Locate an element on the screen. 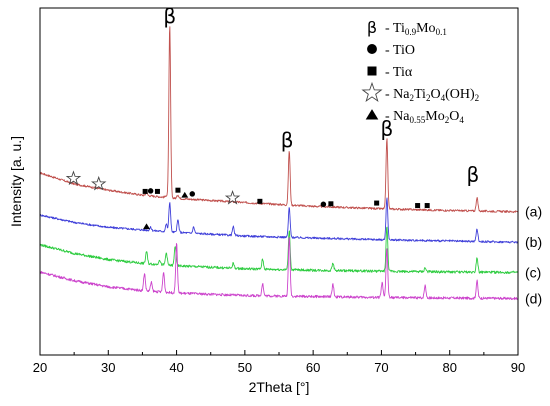  series-label-2: (c) is located at coordinates (533, 272).